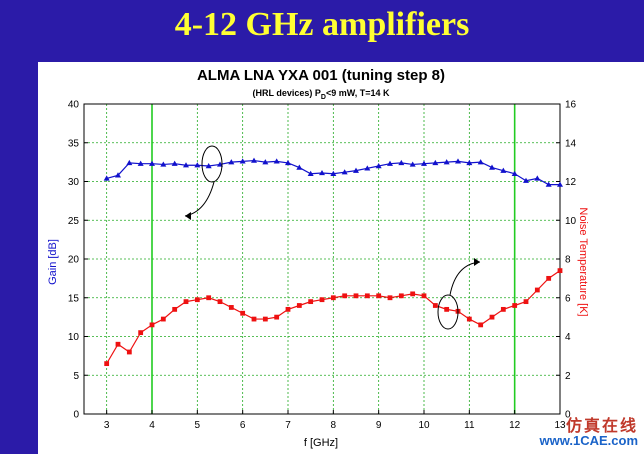 The width and height of the screenshot is (644, 454). I want to click on y-tick-label-right: 16, so click(571, 105).